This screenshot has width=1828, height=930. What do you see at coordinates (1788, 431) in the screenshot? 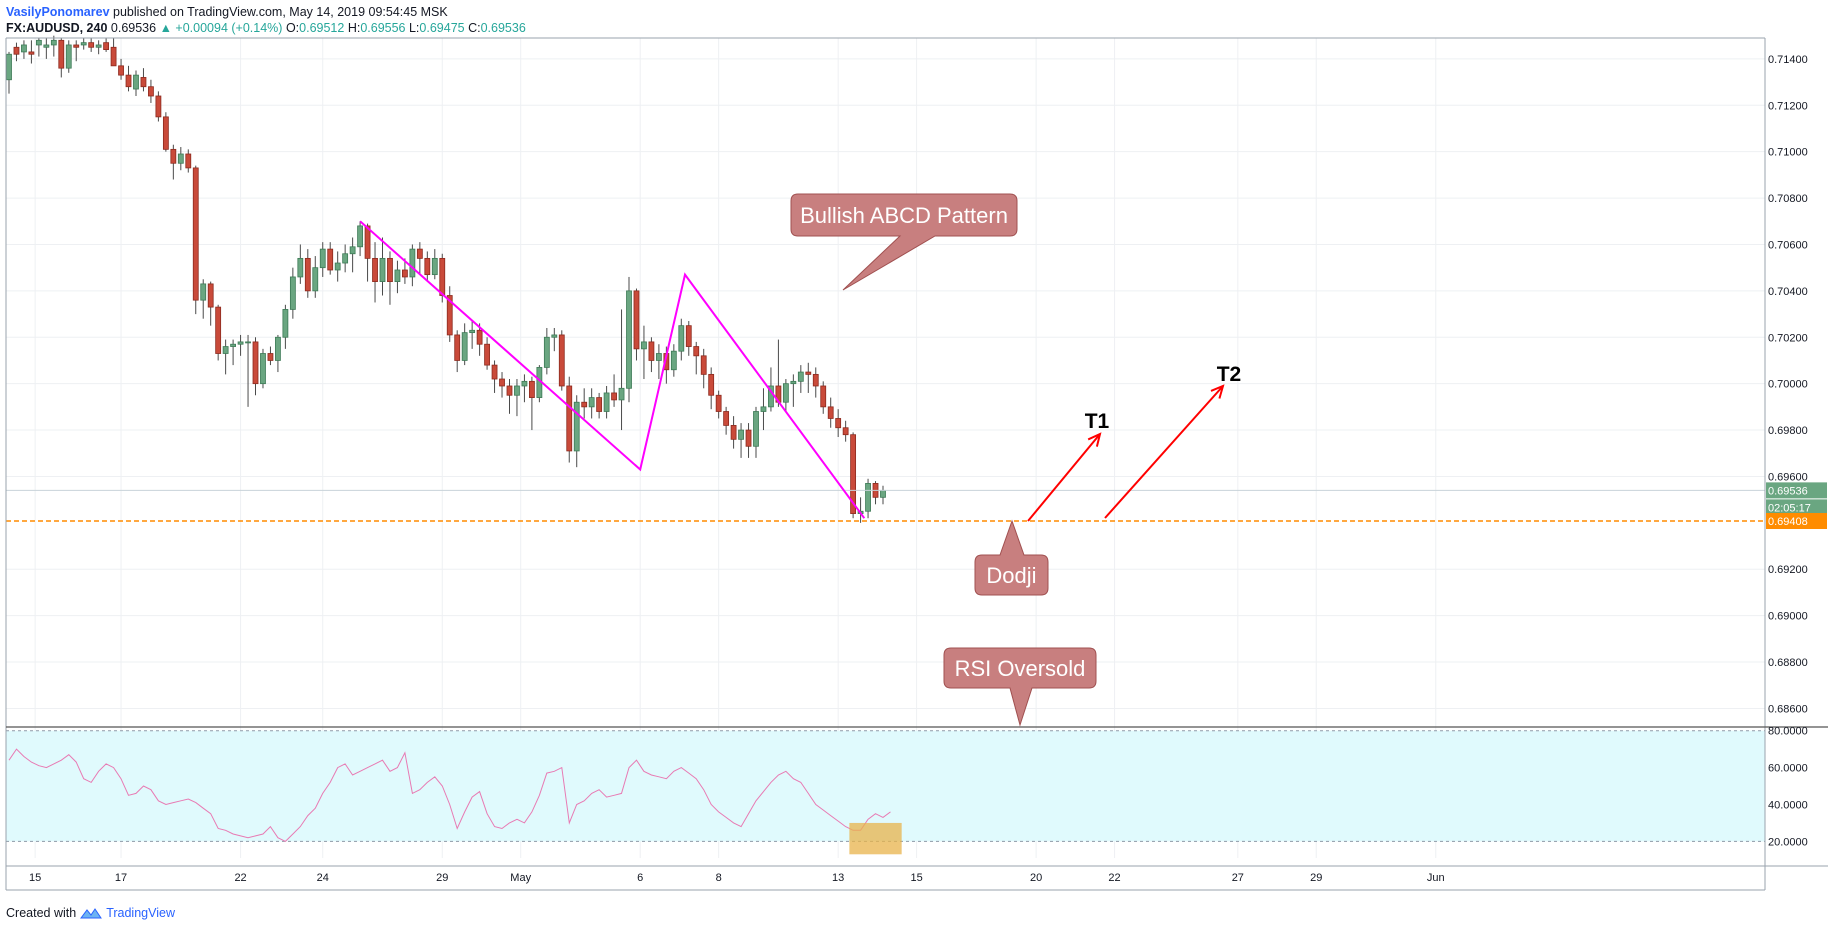
I see `price-tick-label: 0.69800` at bounding box center [1788, 431].